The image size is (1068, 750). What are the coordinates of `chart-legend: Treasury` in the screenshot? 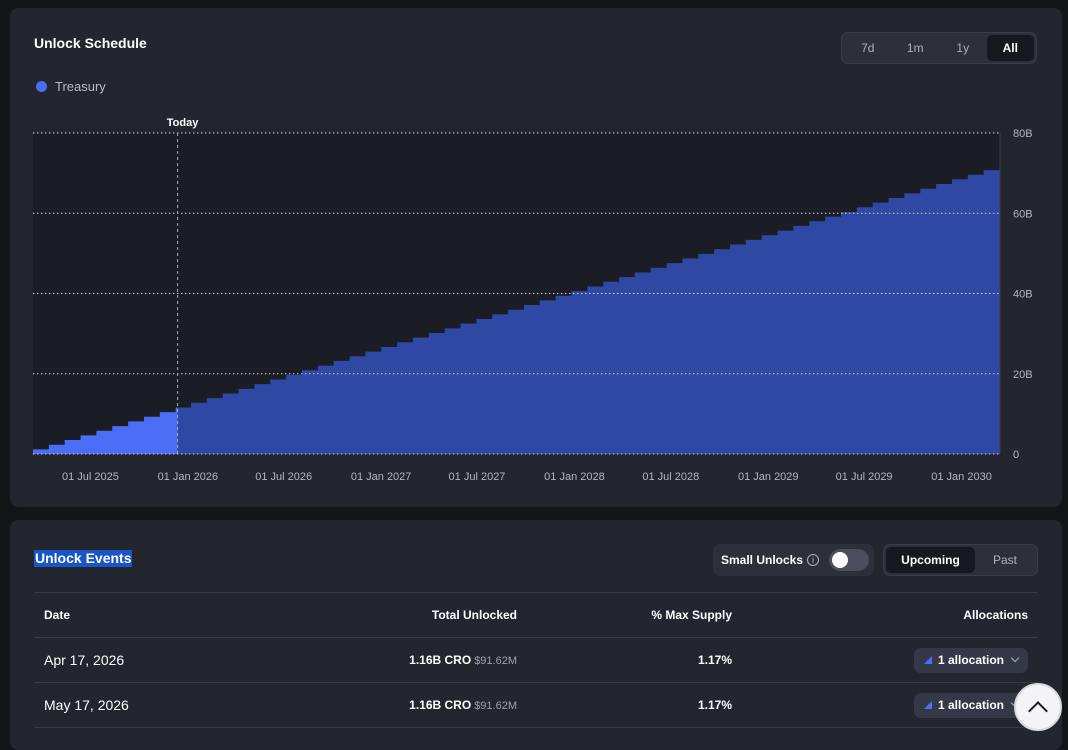 It's located at (71, 86).